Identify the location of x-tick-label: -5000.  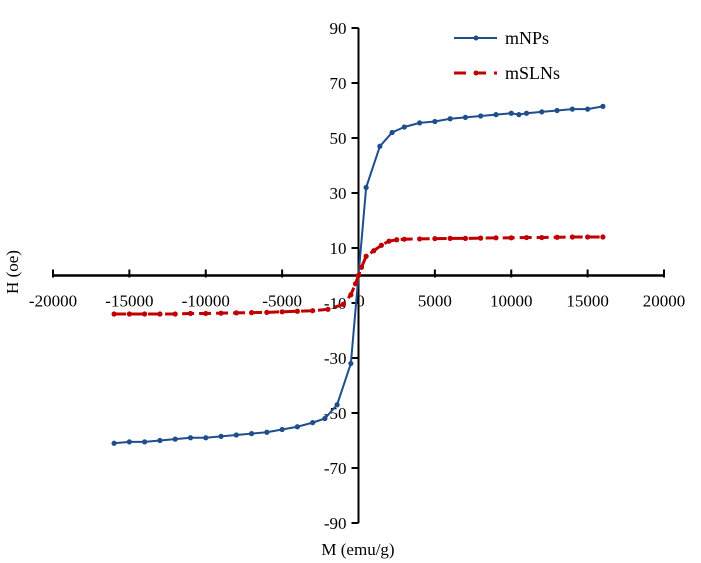
(282, 301).